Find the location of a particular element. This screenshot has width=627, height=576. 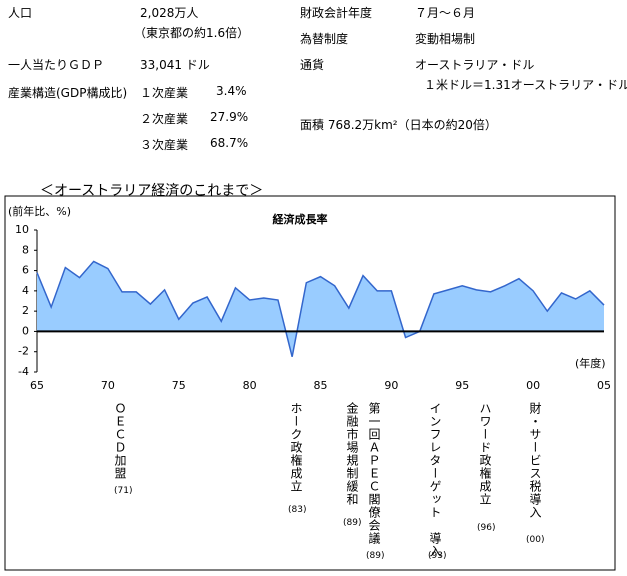

event: 財・サービス税導入 is located at coordinates (535, 460).